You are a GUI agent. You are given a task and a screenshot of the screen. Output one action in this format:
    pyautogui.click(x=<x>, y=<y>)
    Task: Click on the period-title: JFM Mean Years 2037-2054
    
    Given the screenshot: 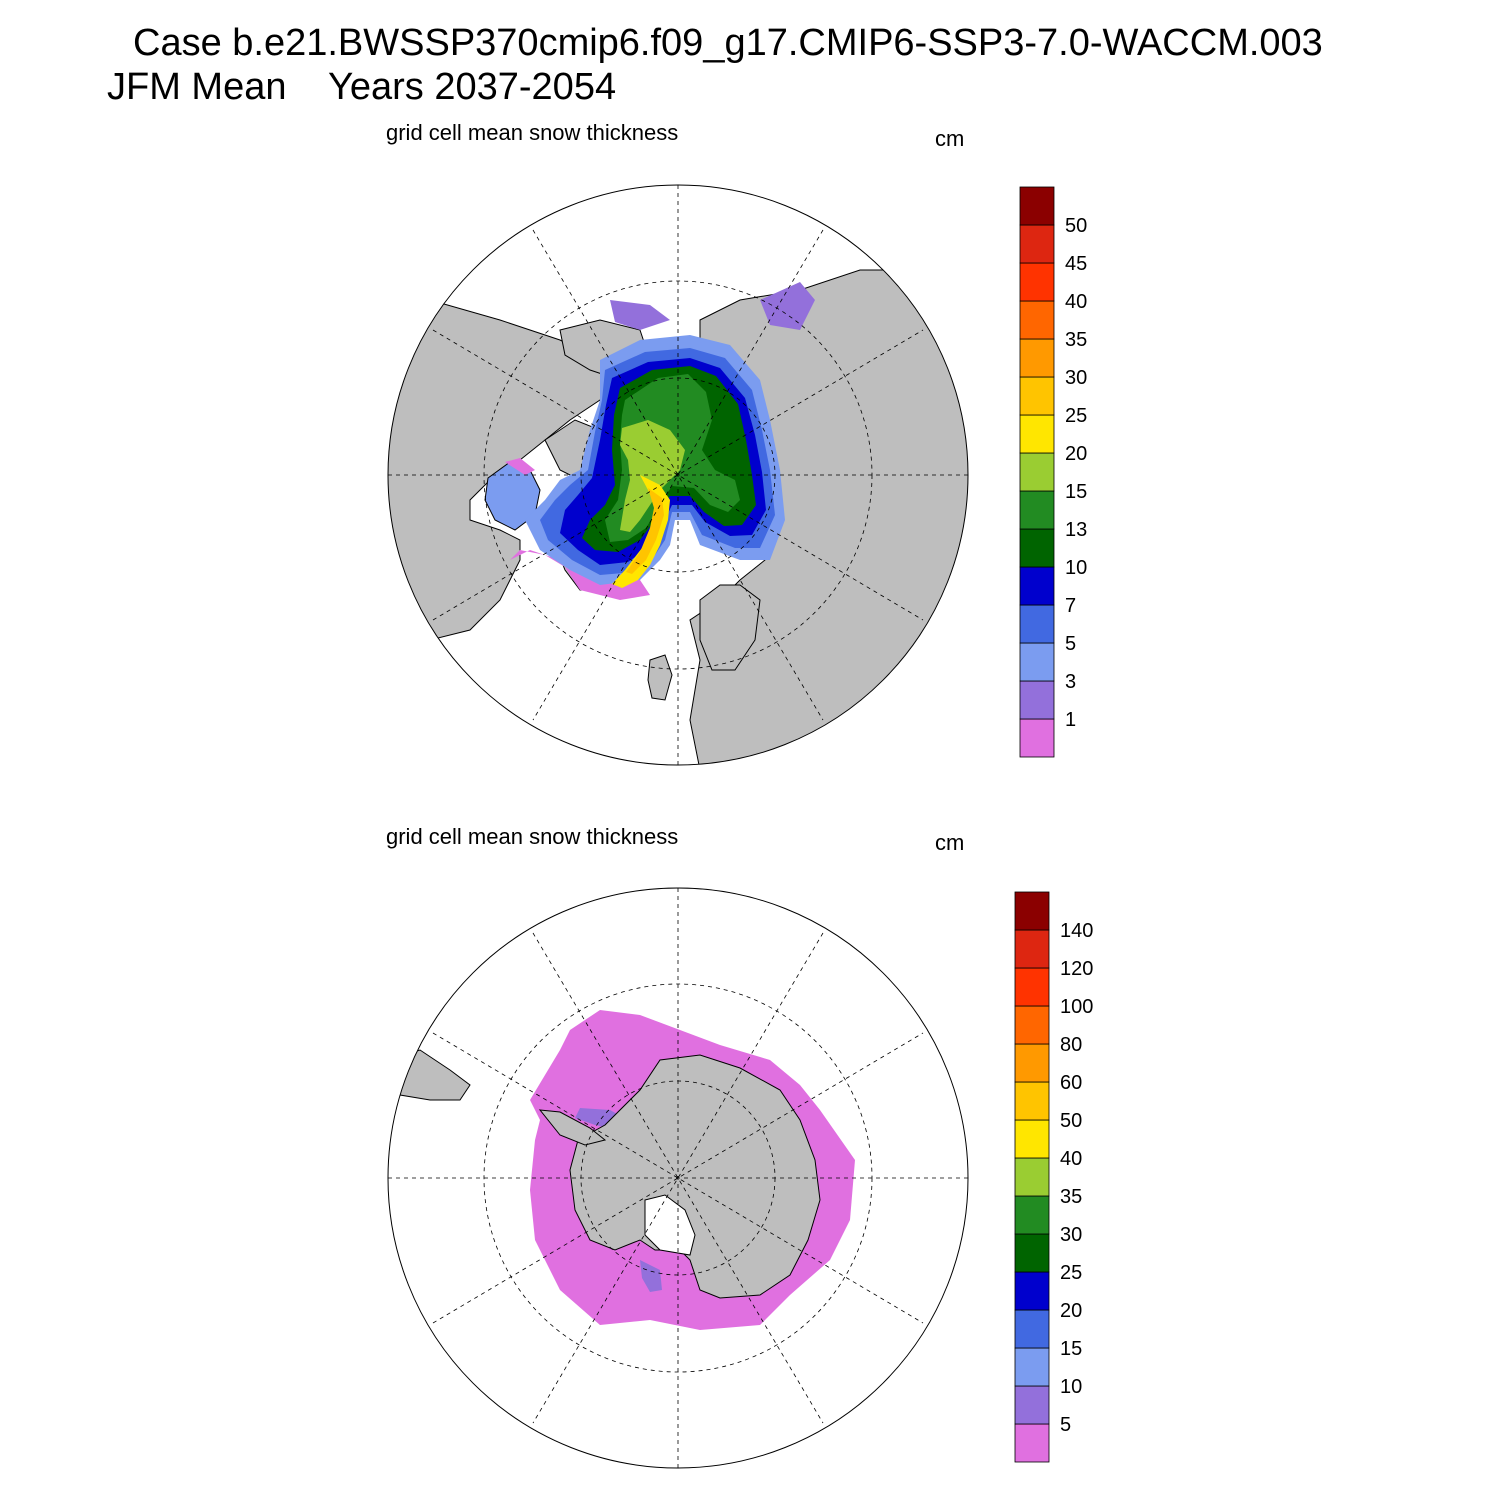 What is the action you would take?
    pyautogui.click(x=362, y=87)
    